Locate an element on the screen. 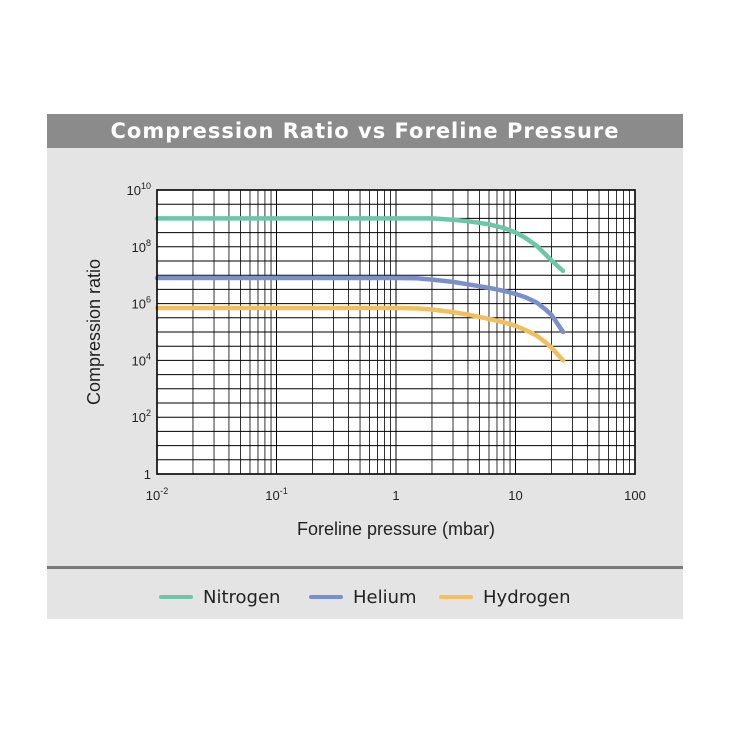 Image resolution: width=730 pixels, height=730 pixels. legend-item-helium: Helium is located at coordinates (363, 597).